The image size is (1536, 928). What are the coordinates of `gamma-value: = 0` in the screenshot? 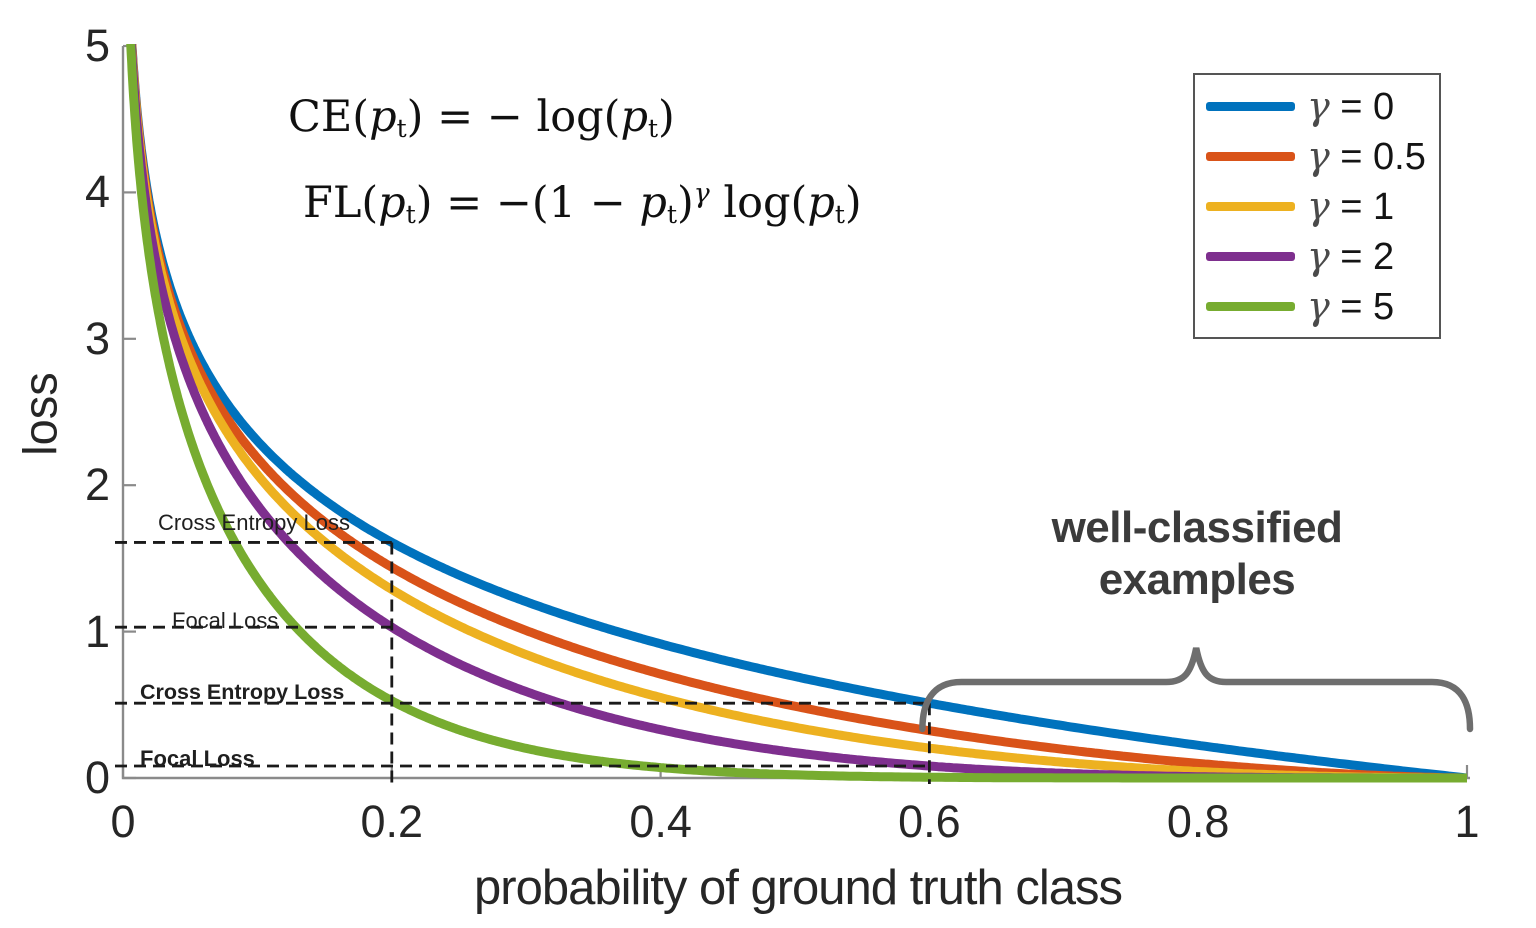 It's located at (1362, 106).